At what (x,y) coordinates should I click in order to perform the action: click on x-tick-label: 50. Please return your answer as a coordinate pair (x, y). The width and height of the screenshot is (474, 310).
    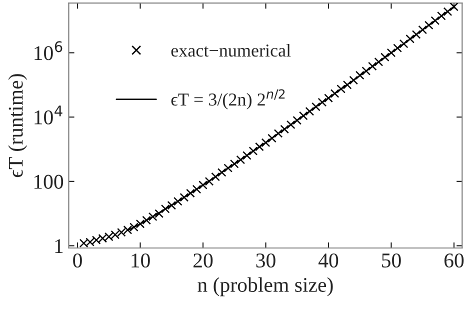
    Looking at the image, I should click on (391, 260).